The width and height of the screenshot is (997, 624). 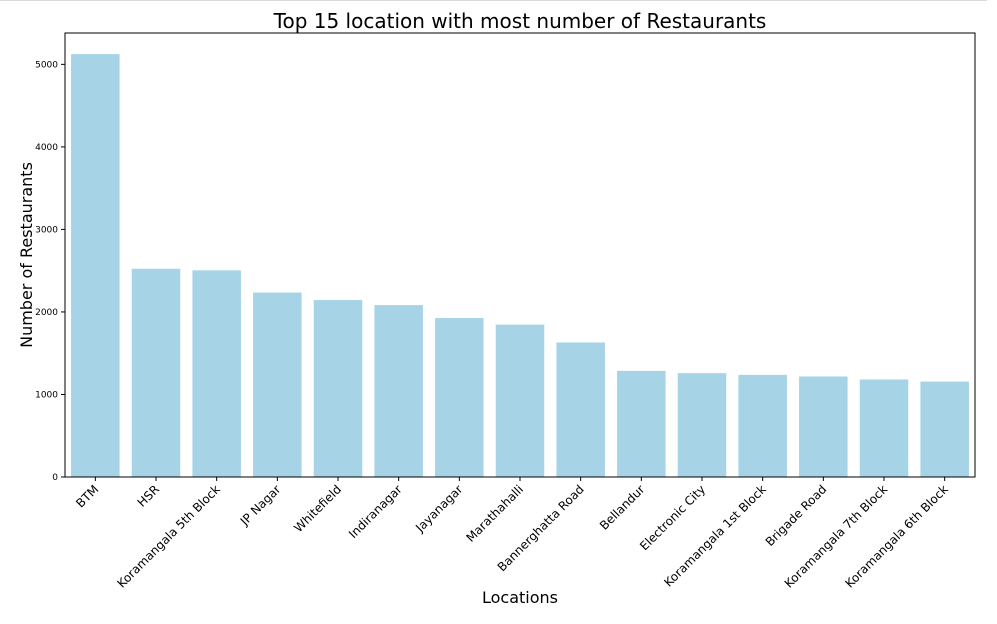 I want to click on x-category-label: Bellandur, so click(x=622, y=507).